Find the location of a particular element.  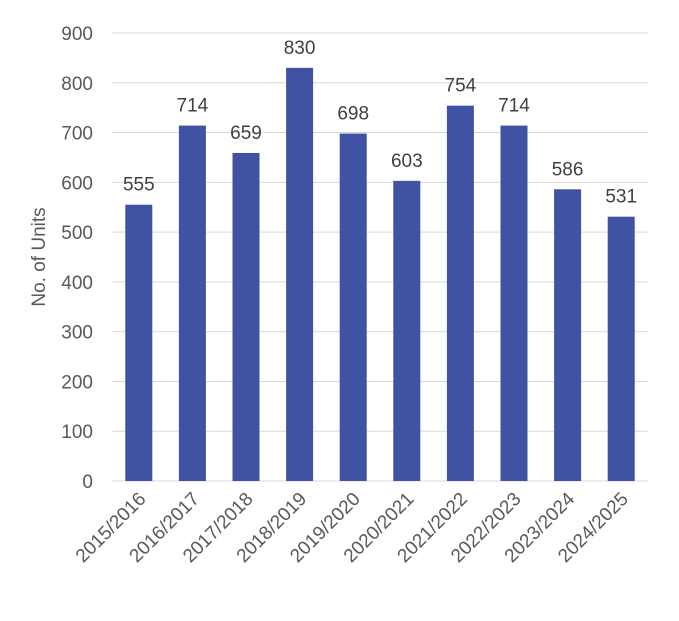

y-tick-label: 600 is located at coordinates (77, 183).